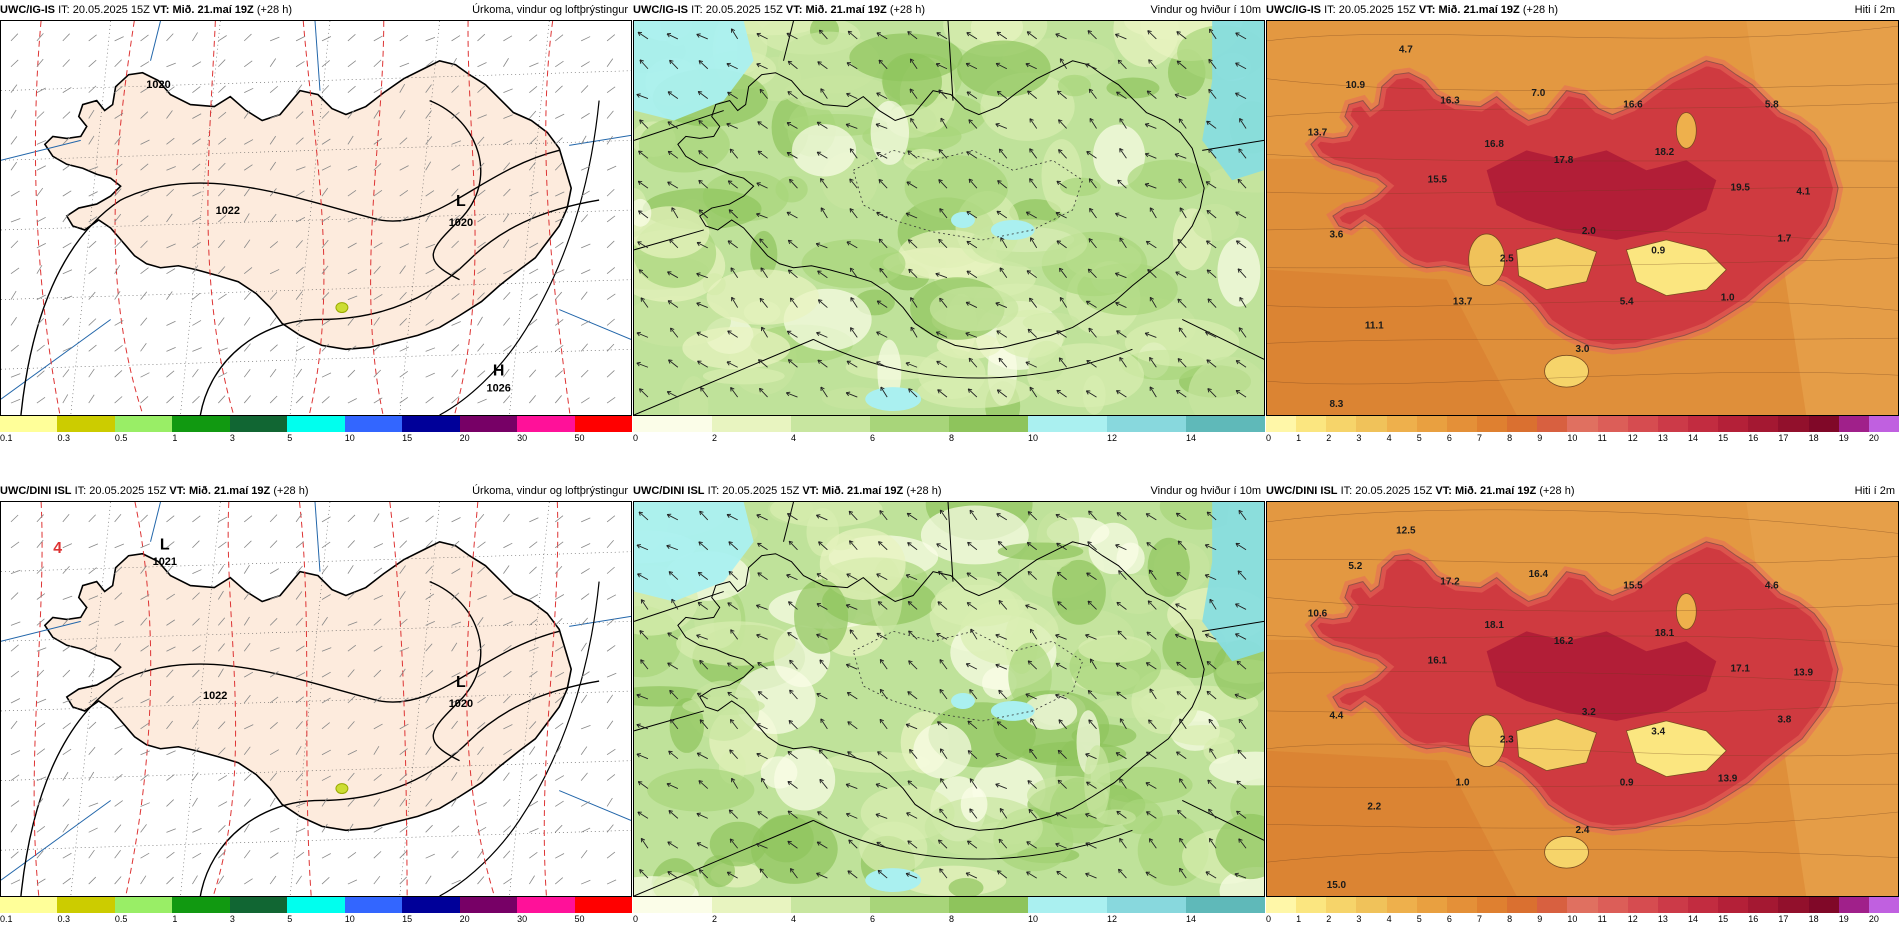  What do you see at coordinates (1582, 910) in the screenshot?
I see `color-legend: 0 1 2 3 4 5 6 7 8 9 10 11 12 13 14 15 16 17 18 19 20` at bounding box center [1582, 910].